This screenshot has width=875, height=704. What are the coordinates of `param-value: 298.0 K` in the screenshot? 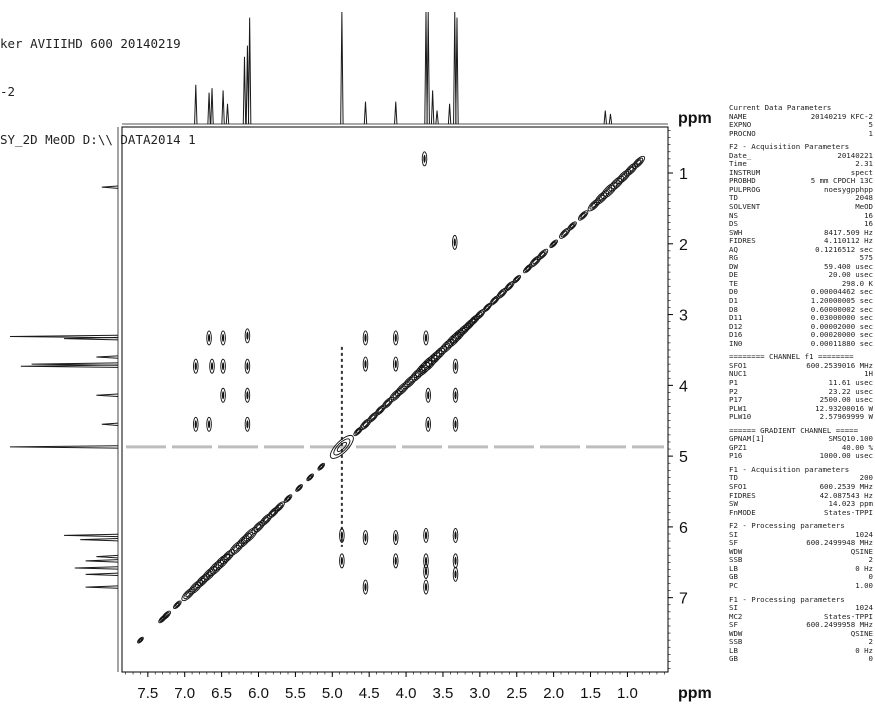 It's located at (857, 283).